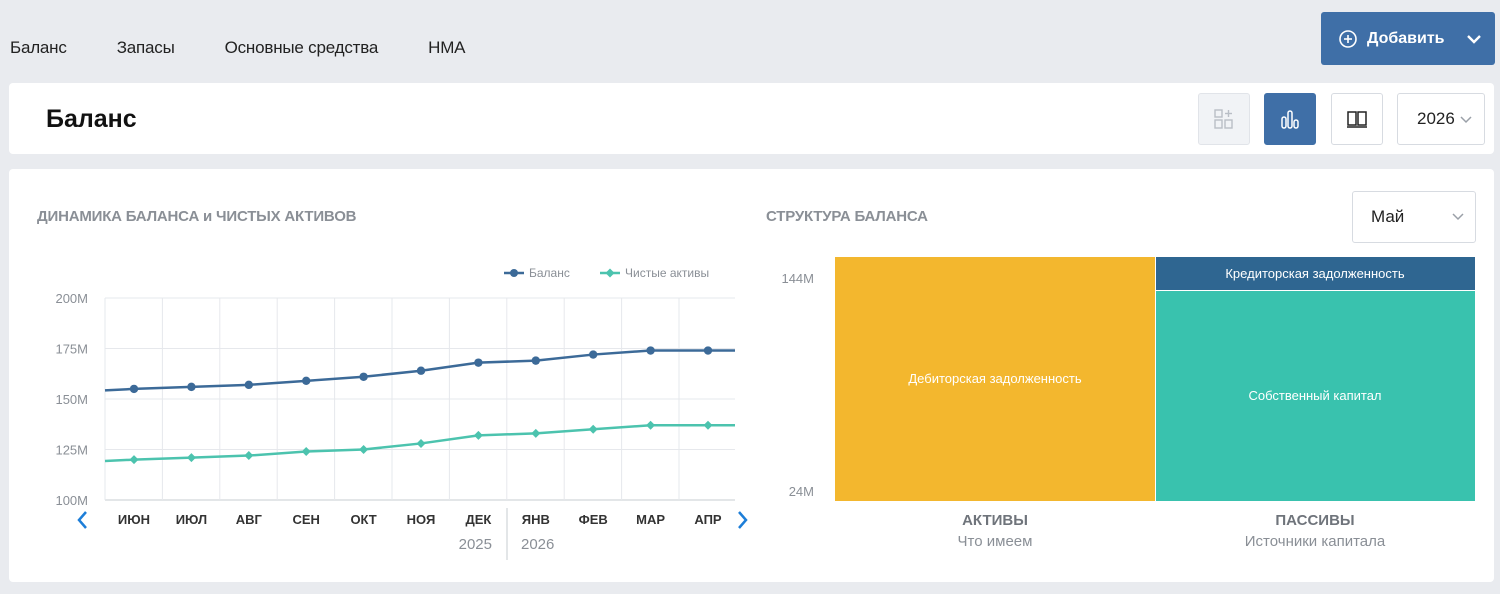 This screenshot has width=1500, height=594. I want to click on year-label-2025: 2025, so click(475, 544).